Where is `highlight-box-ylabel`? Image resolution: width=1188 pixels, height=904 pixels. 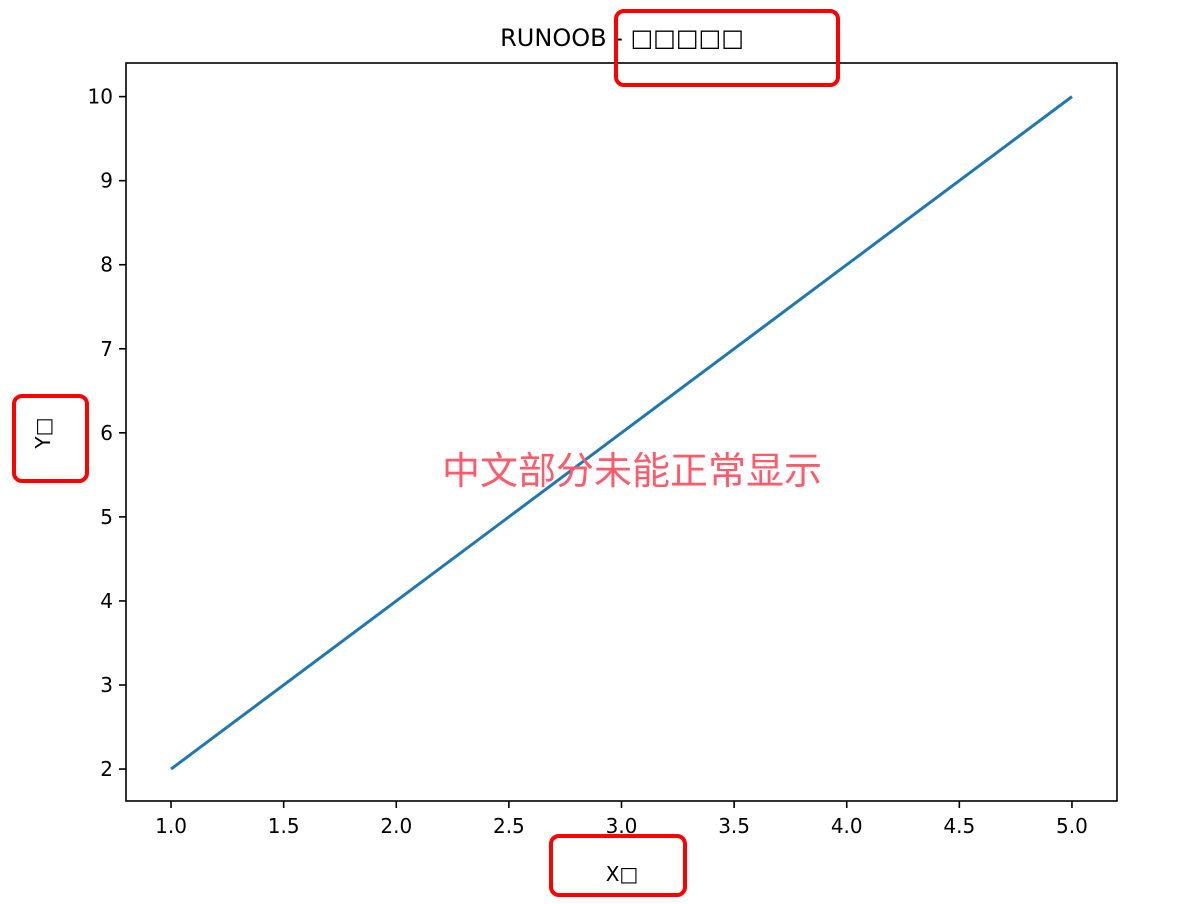 highlight-box-ylabel is located at coordinates (50, 438).